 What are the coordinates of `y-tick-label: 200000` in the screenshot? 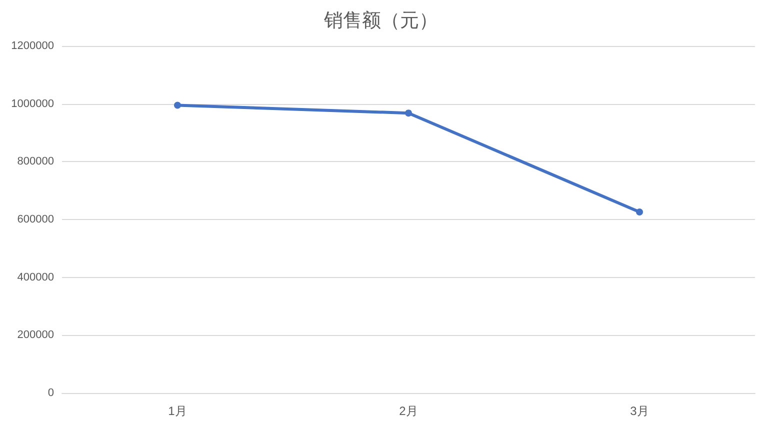 It's located at (35, 335).